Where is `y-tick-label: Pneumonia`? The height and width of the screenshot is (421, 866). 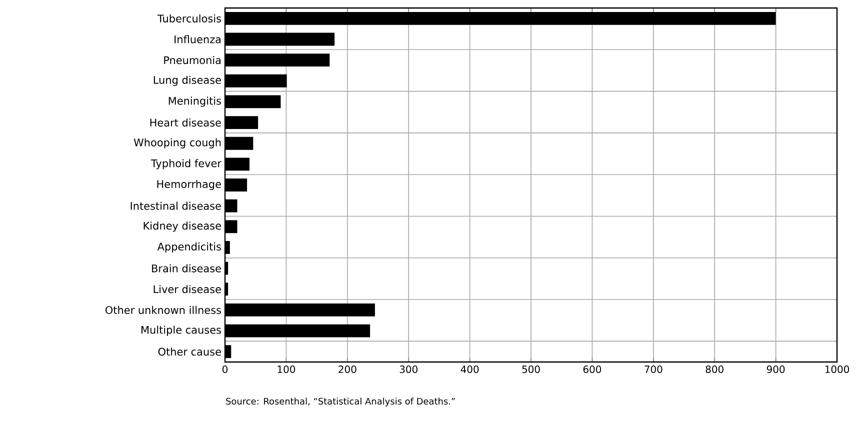 y-tick-label: Pneumonia is located at coordinates (192, 60).